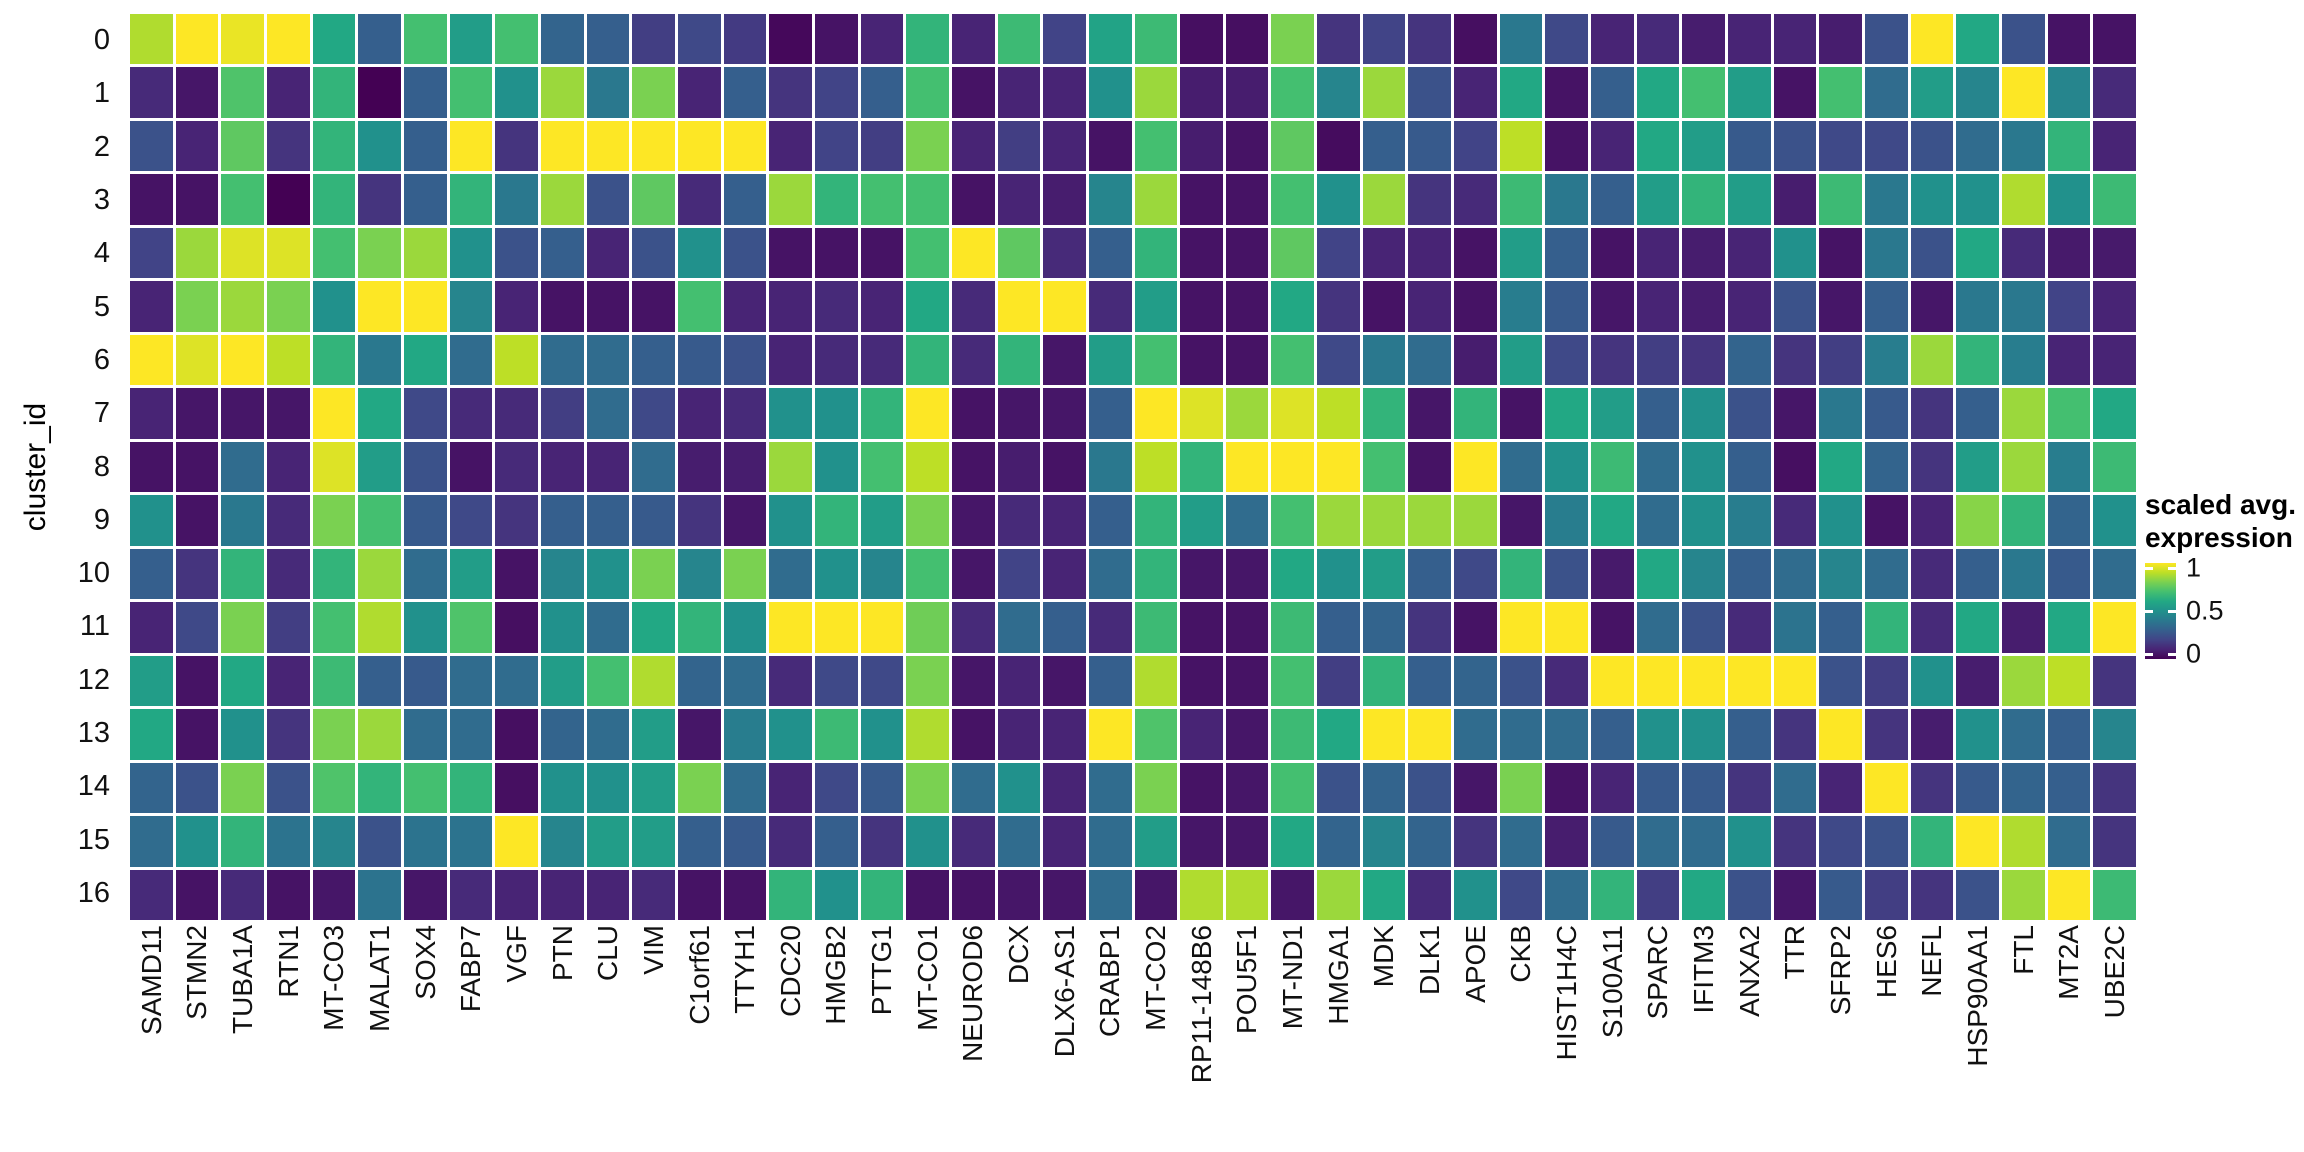 This screenshot has width=2304, height=1152. Describe the element at coordinates (101, 200) in the screenshot. I see `y-tick-label: 3` at that location.